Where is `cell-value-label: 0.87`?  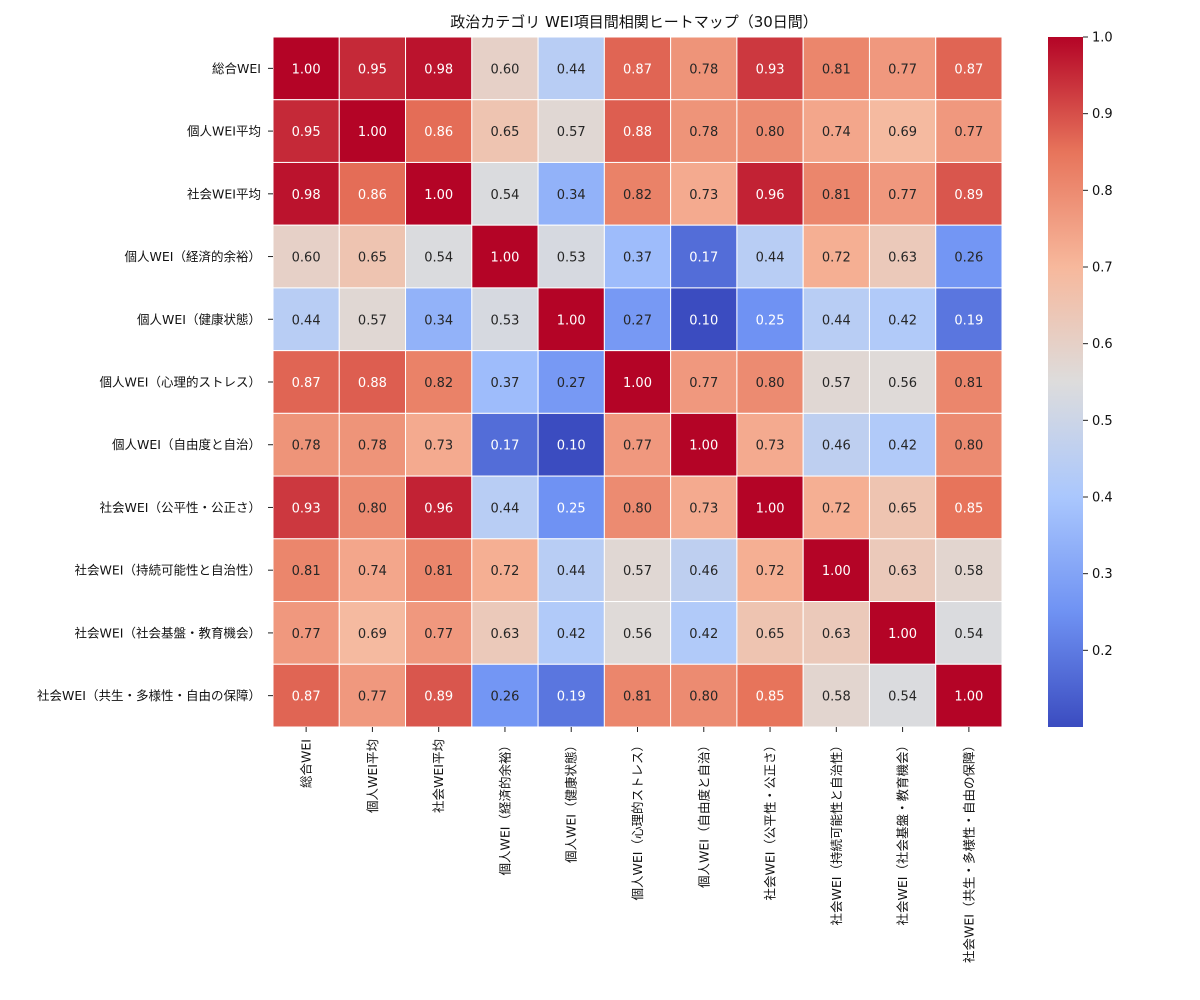
cell-value-label: 0.87 is located at coordinates (306, 697).